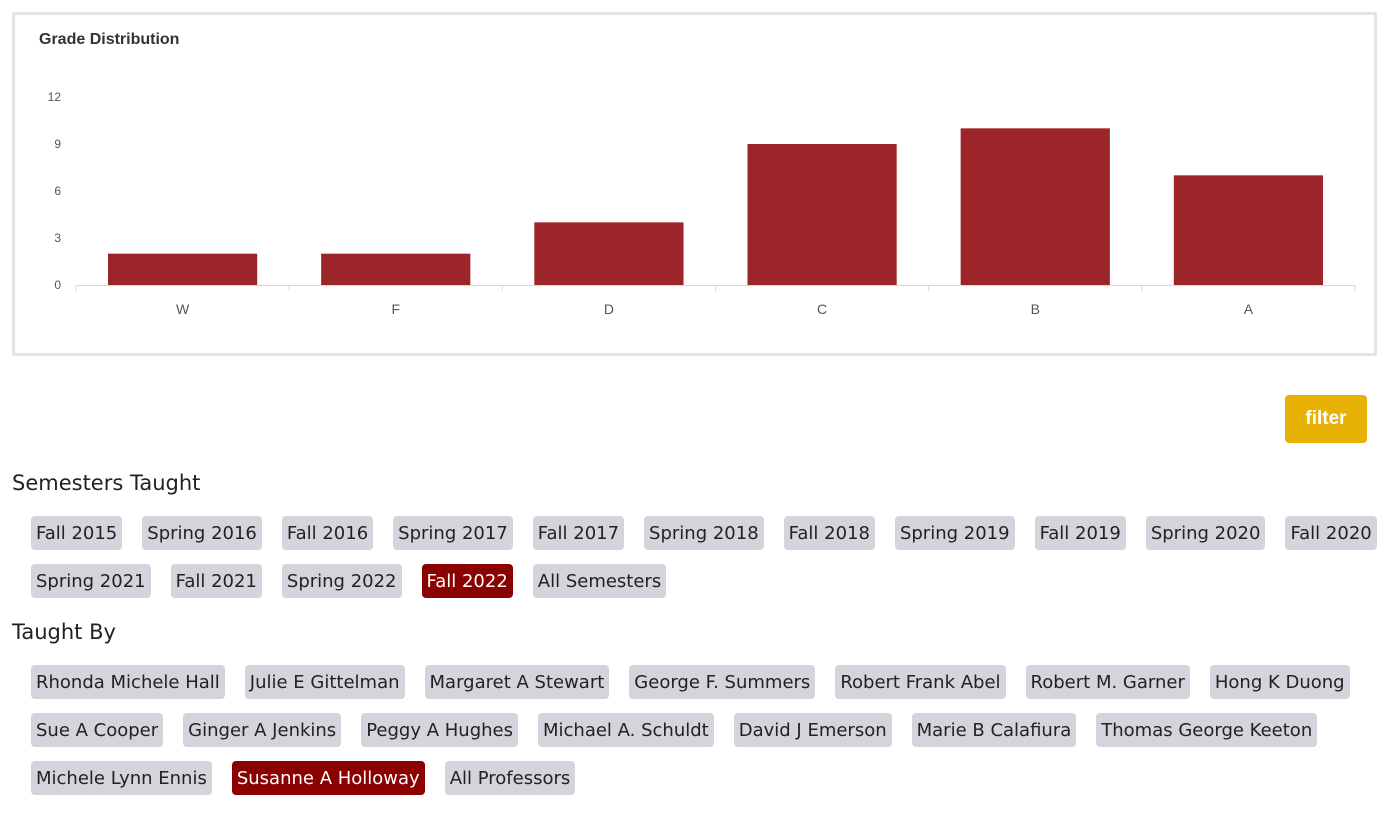 Image resolution: width=1393 pixels, height=839 pixels. What do you see at coordinates (994, 730) in the screenshot?
I see `professor-tag: Marie B Calafiura` at bounding box center [994, 730].